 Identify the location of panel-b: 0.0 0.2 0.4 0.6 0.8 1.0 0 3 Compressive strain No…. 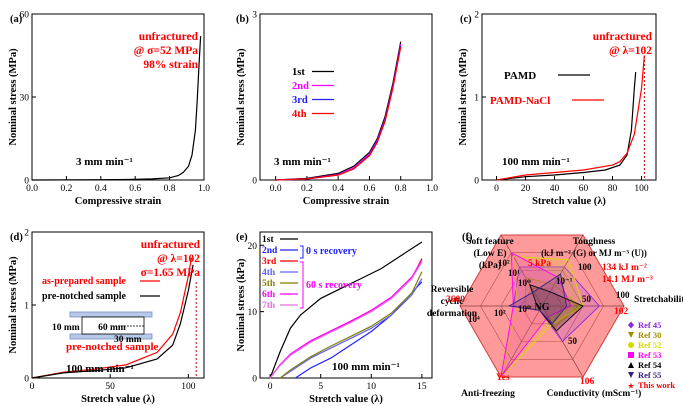
(337, 109).